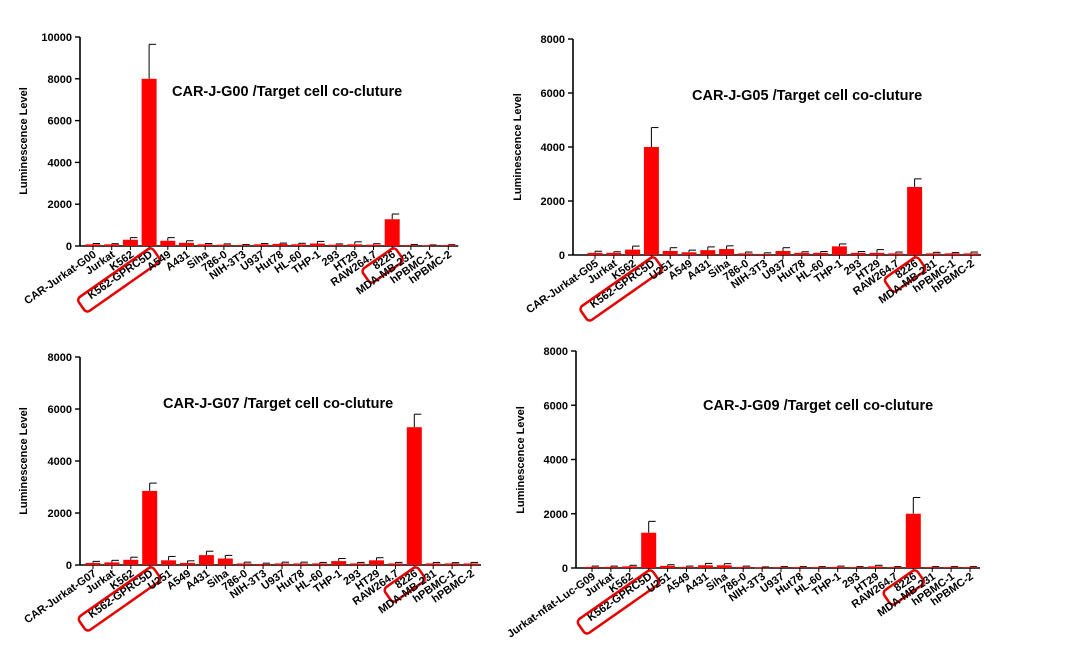 This screenshot has width=1076, height=662. I want to click on chart-title: CAR-J-G00 /Target cell co-cluture, so click(287, 92).